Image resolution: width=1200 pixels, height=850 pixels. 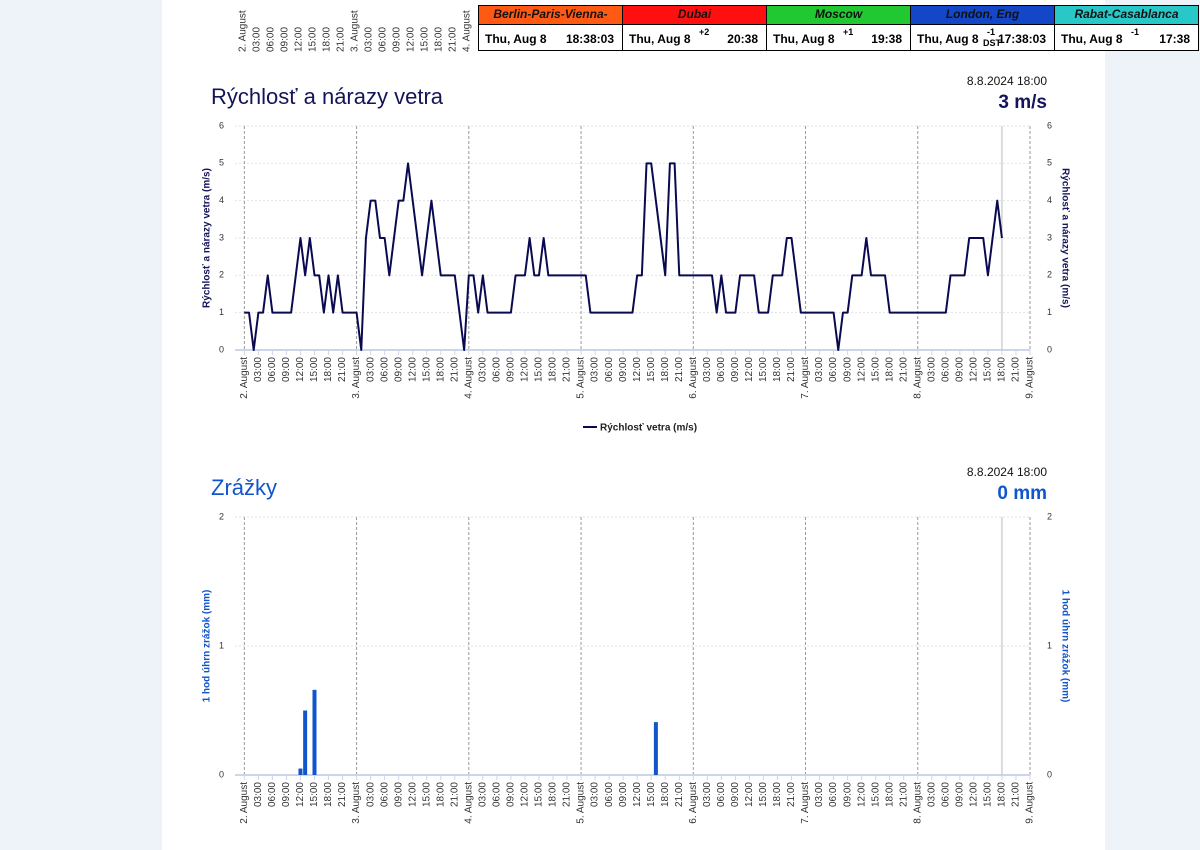 What do you see at coordinates (742, 39) in the screenshot?
I see `clock-time: 20:38` at bounding box center [742, 39].